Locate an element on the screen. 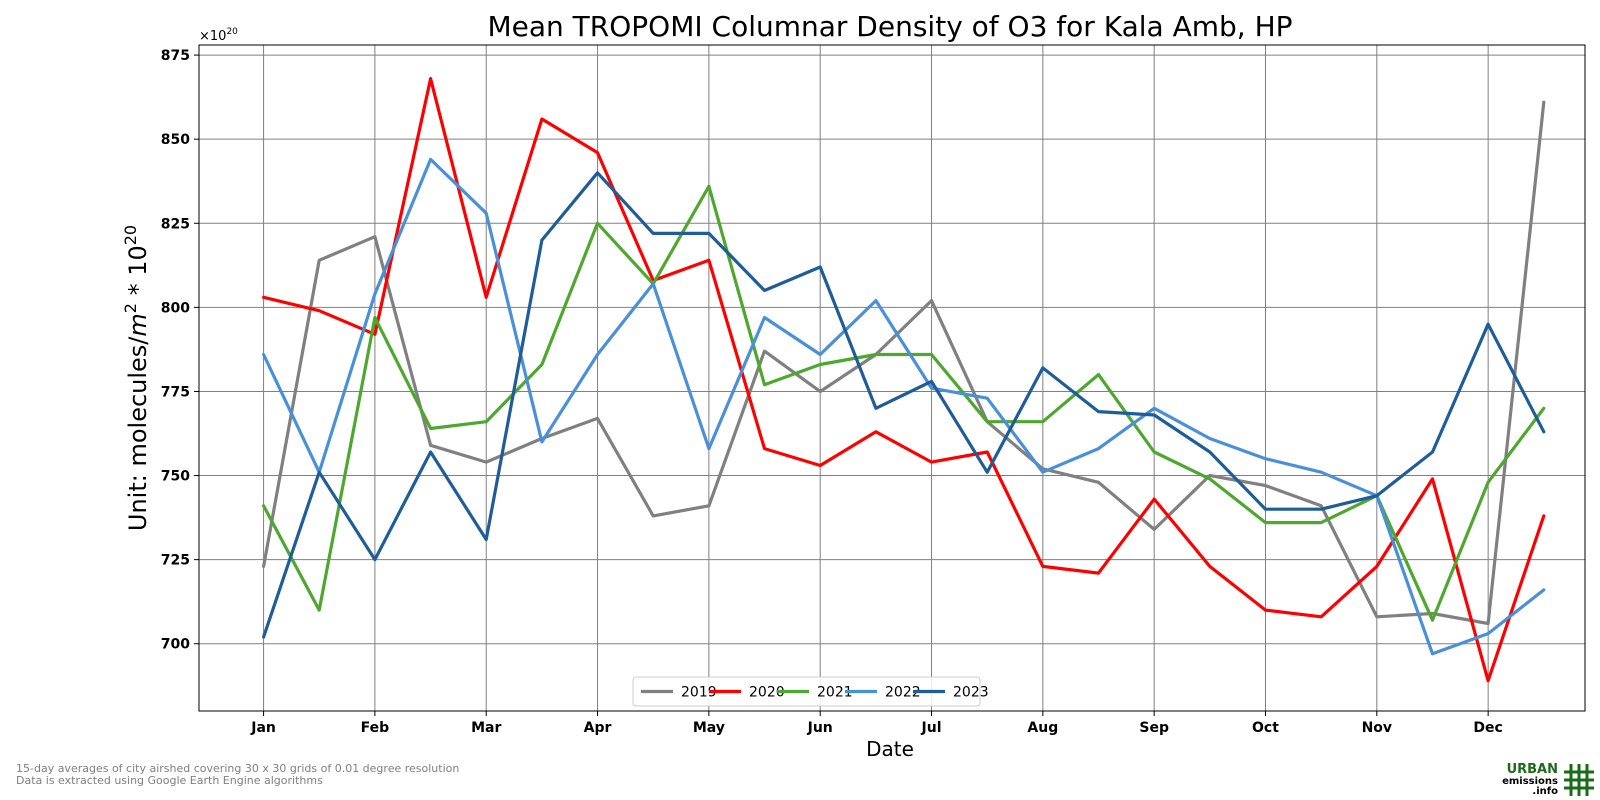 The image size is (1600, 800). legend-label-2020: 2020 is located at coordinates (767, 693).